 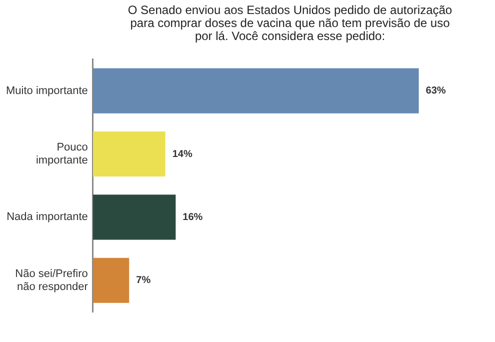 I want to click on y-tick-label: Não sei/Prefiro não responder, so click(x=51, y=281).